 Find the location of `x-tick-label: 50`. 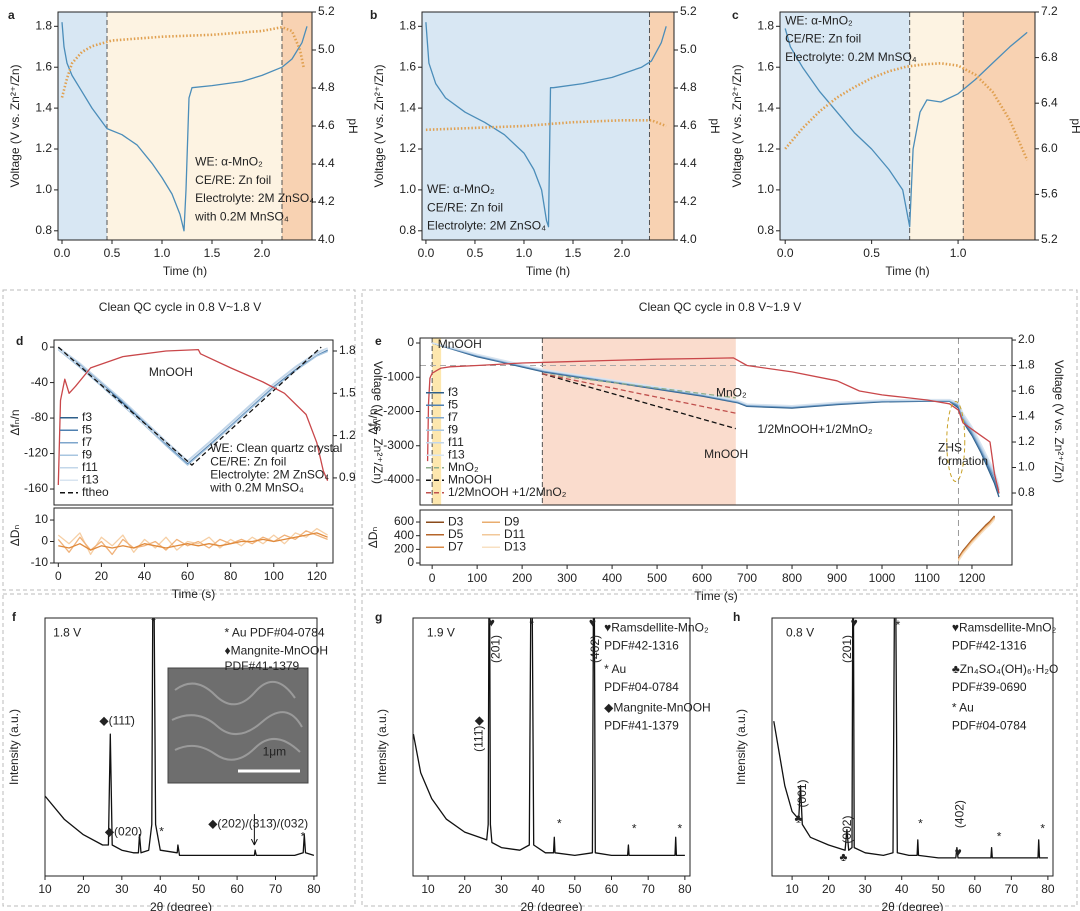

x-tick-label: 50 is located at coordinates (199, 889).